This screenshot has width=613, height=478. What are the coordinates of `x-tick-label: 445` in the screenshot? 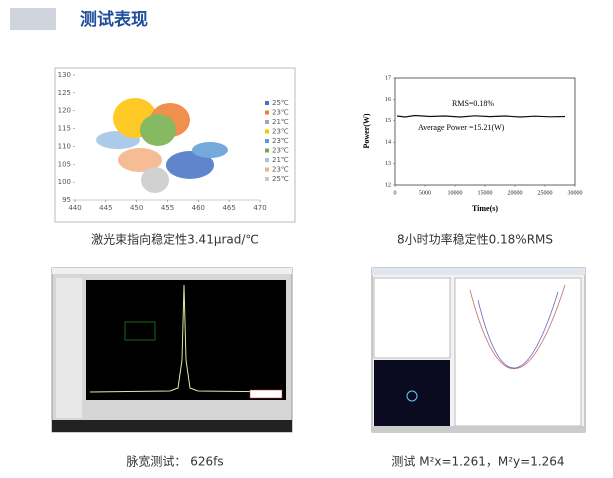 It's located at (105, 208).